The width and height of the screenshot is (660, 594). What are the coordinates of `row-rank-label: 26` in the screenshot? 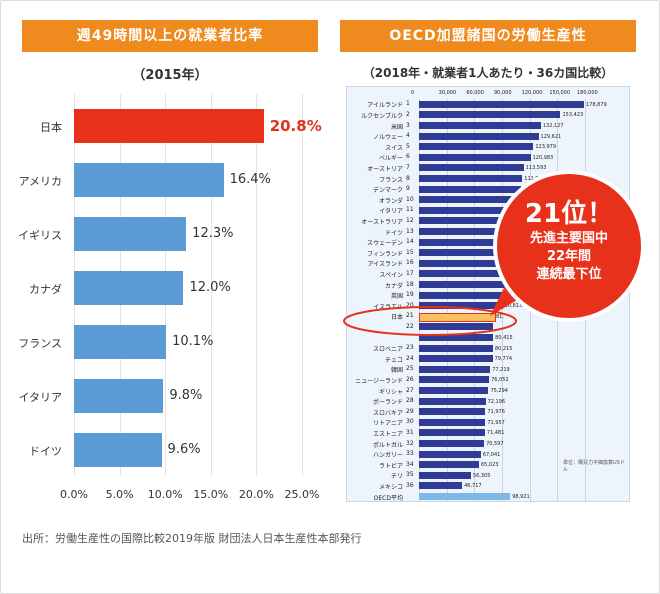 It's located at (410, 379).